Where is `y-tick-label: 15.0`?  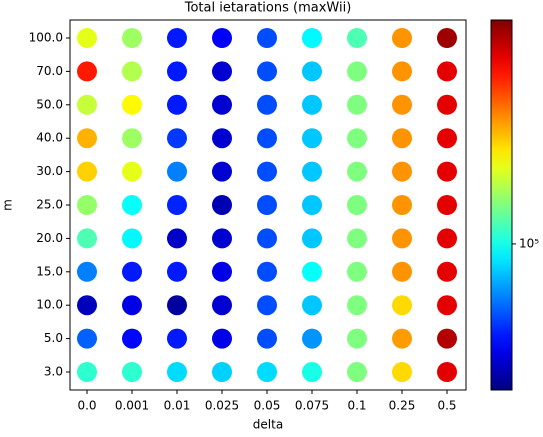
y-tick-label: 15.0 is located at coordinates (49, 271).